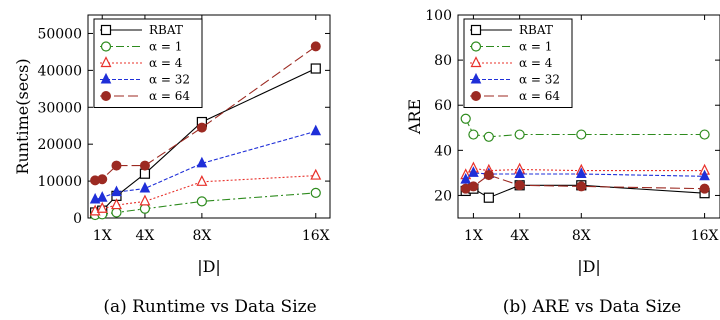  I want to click on y-tick-label: 40, so click(443, 151).